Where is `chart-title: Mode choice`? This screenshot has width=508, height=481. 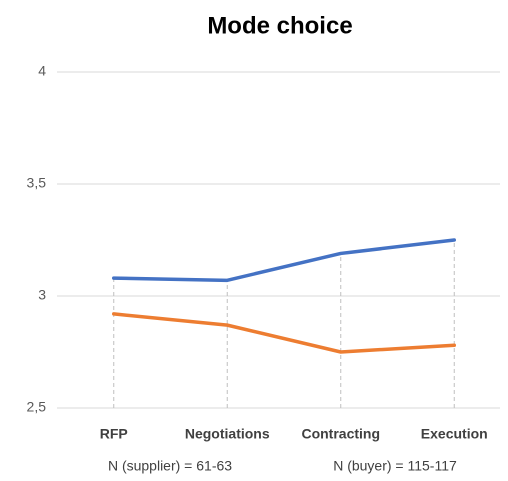
chart-title: Mode choice is located at coordinates (279, 25).